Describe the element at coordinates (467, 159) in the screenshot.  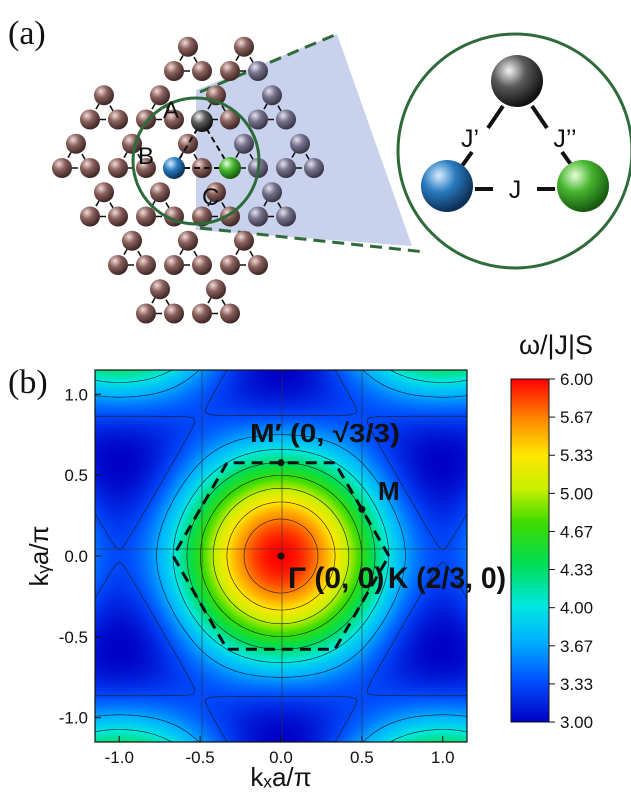
I see `zoom-bond-Jprime-bottom` at that location.